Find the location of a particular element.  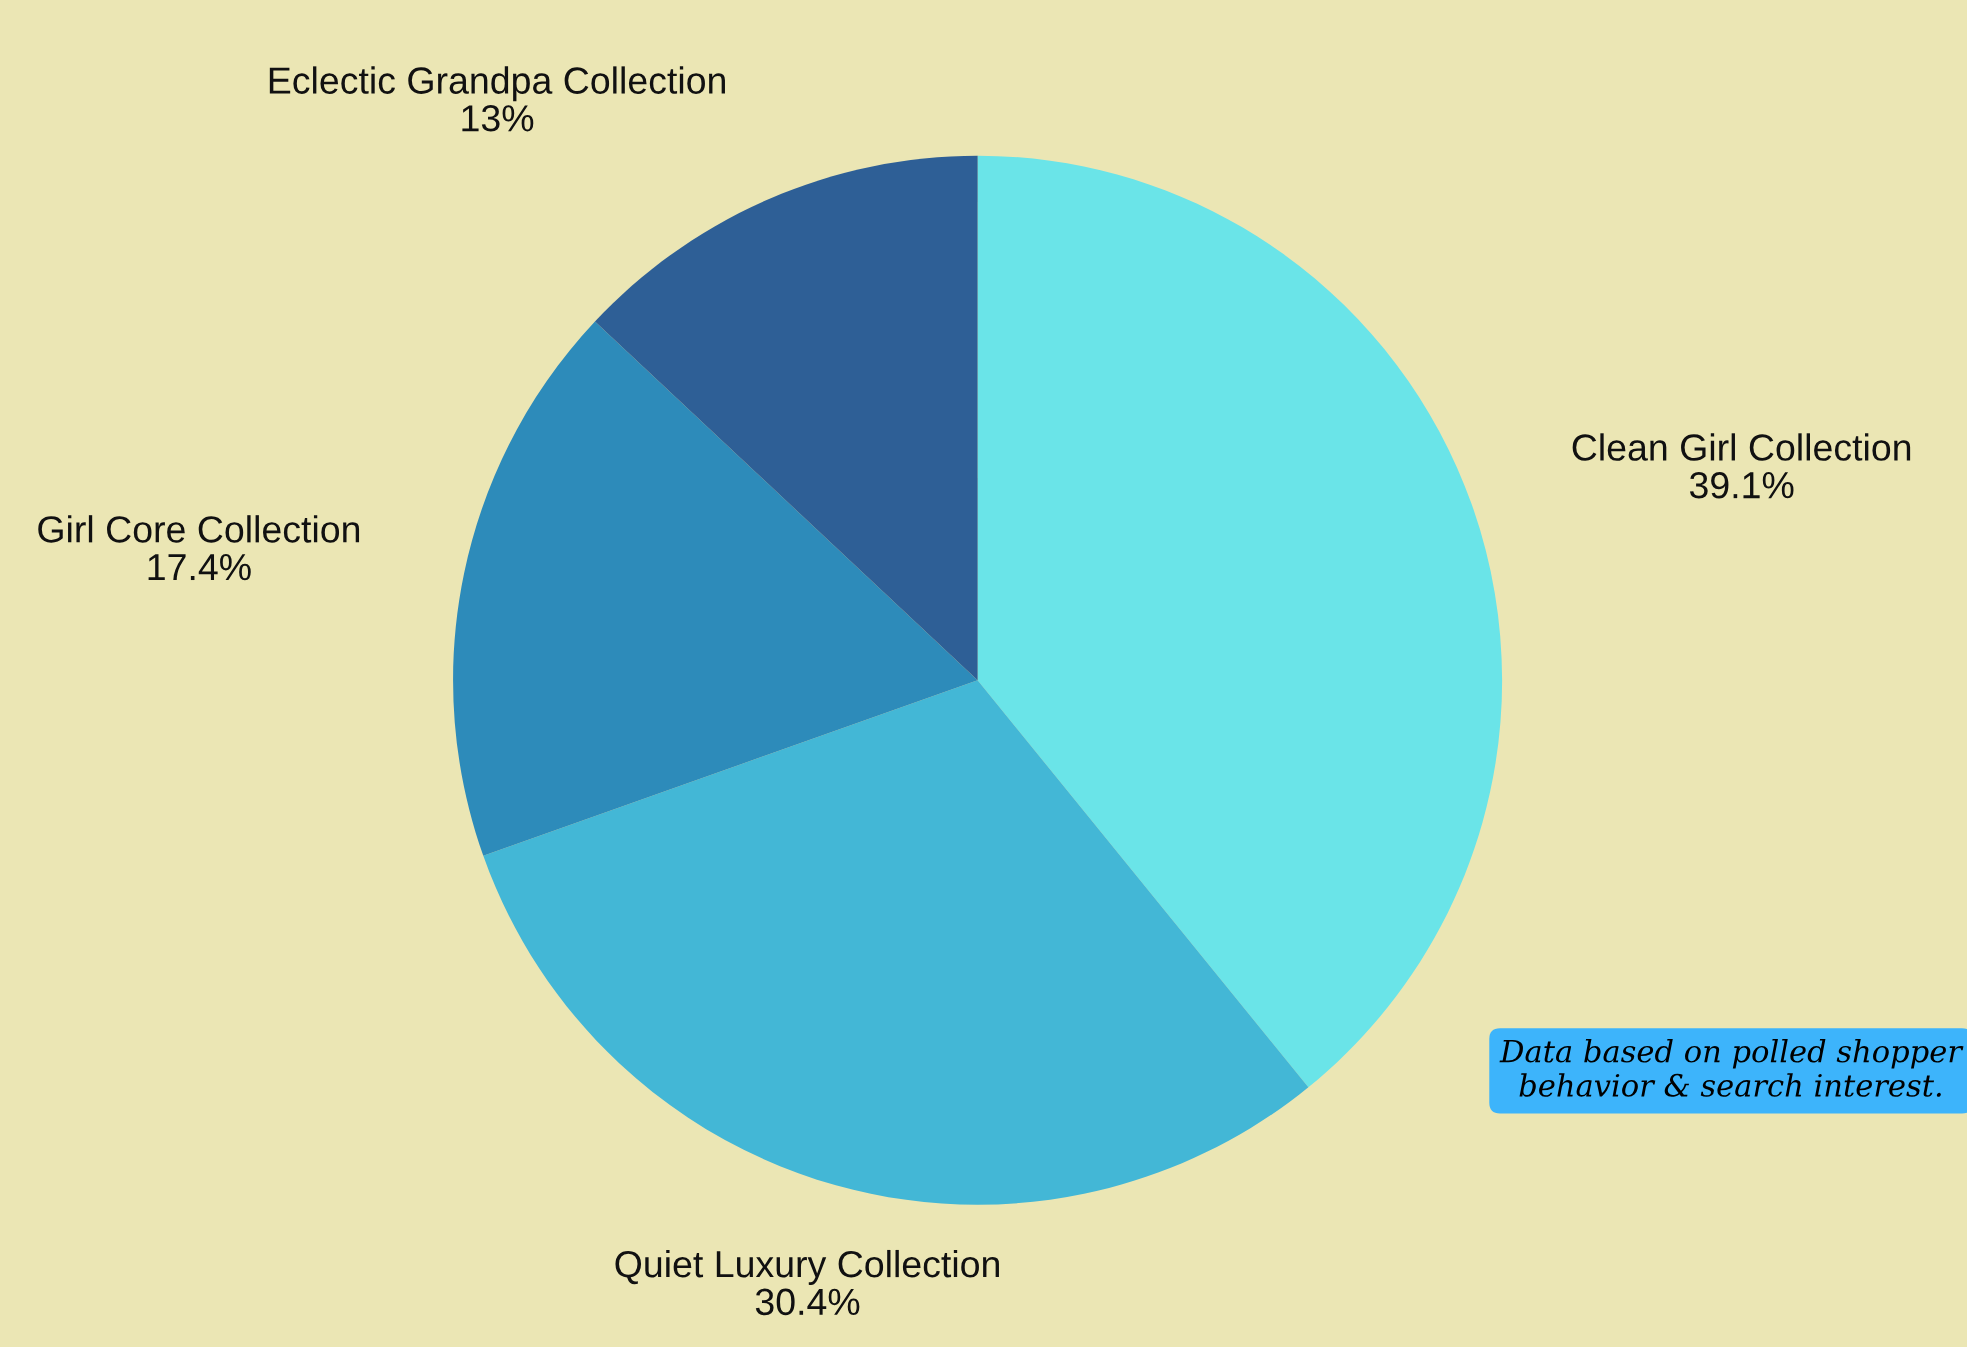

data-label: 39.1% is located at coordinates (1741, 485).